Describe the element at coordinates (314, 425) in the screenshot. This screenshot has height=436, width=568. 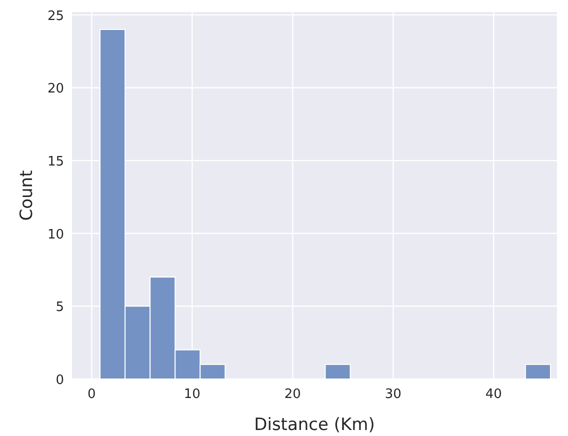
I see `x-axis-title: Distance (Km)` at that location.